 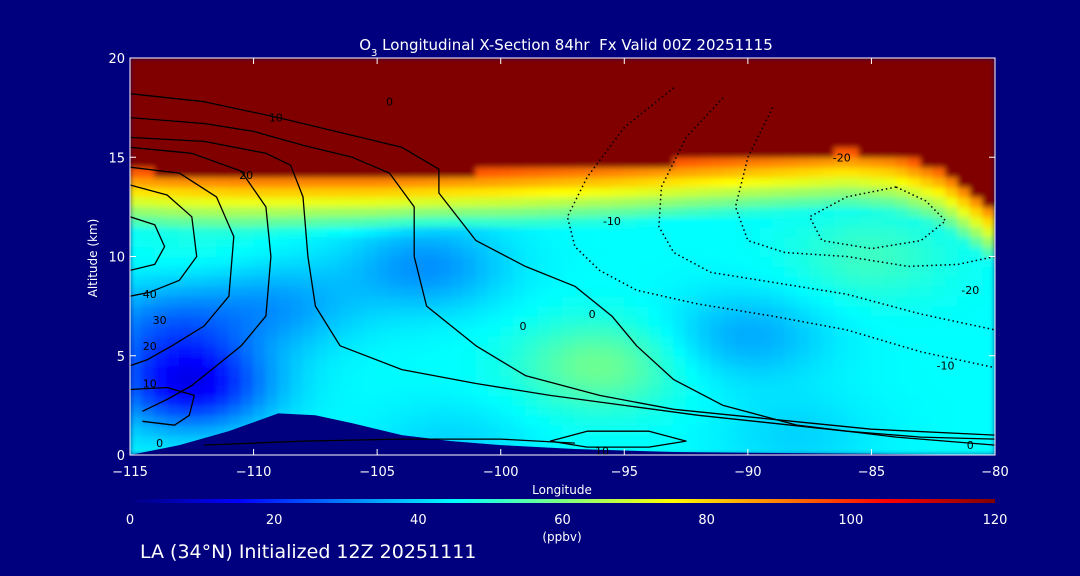 What do you see at coordinates (130, 520) in the screenshot?
I see `colorbar-tick-label: 0` at bounding box center [130, 520].